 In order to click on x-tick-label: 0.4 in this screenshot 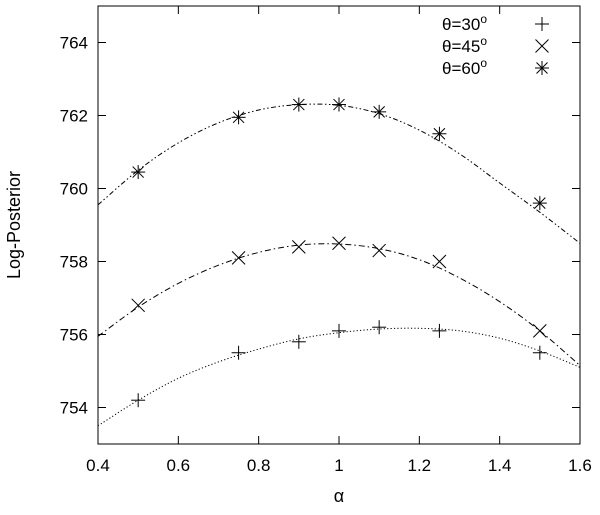, I will do `click(98, 465)`.